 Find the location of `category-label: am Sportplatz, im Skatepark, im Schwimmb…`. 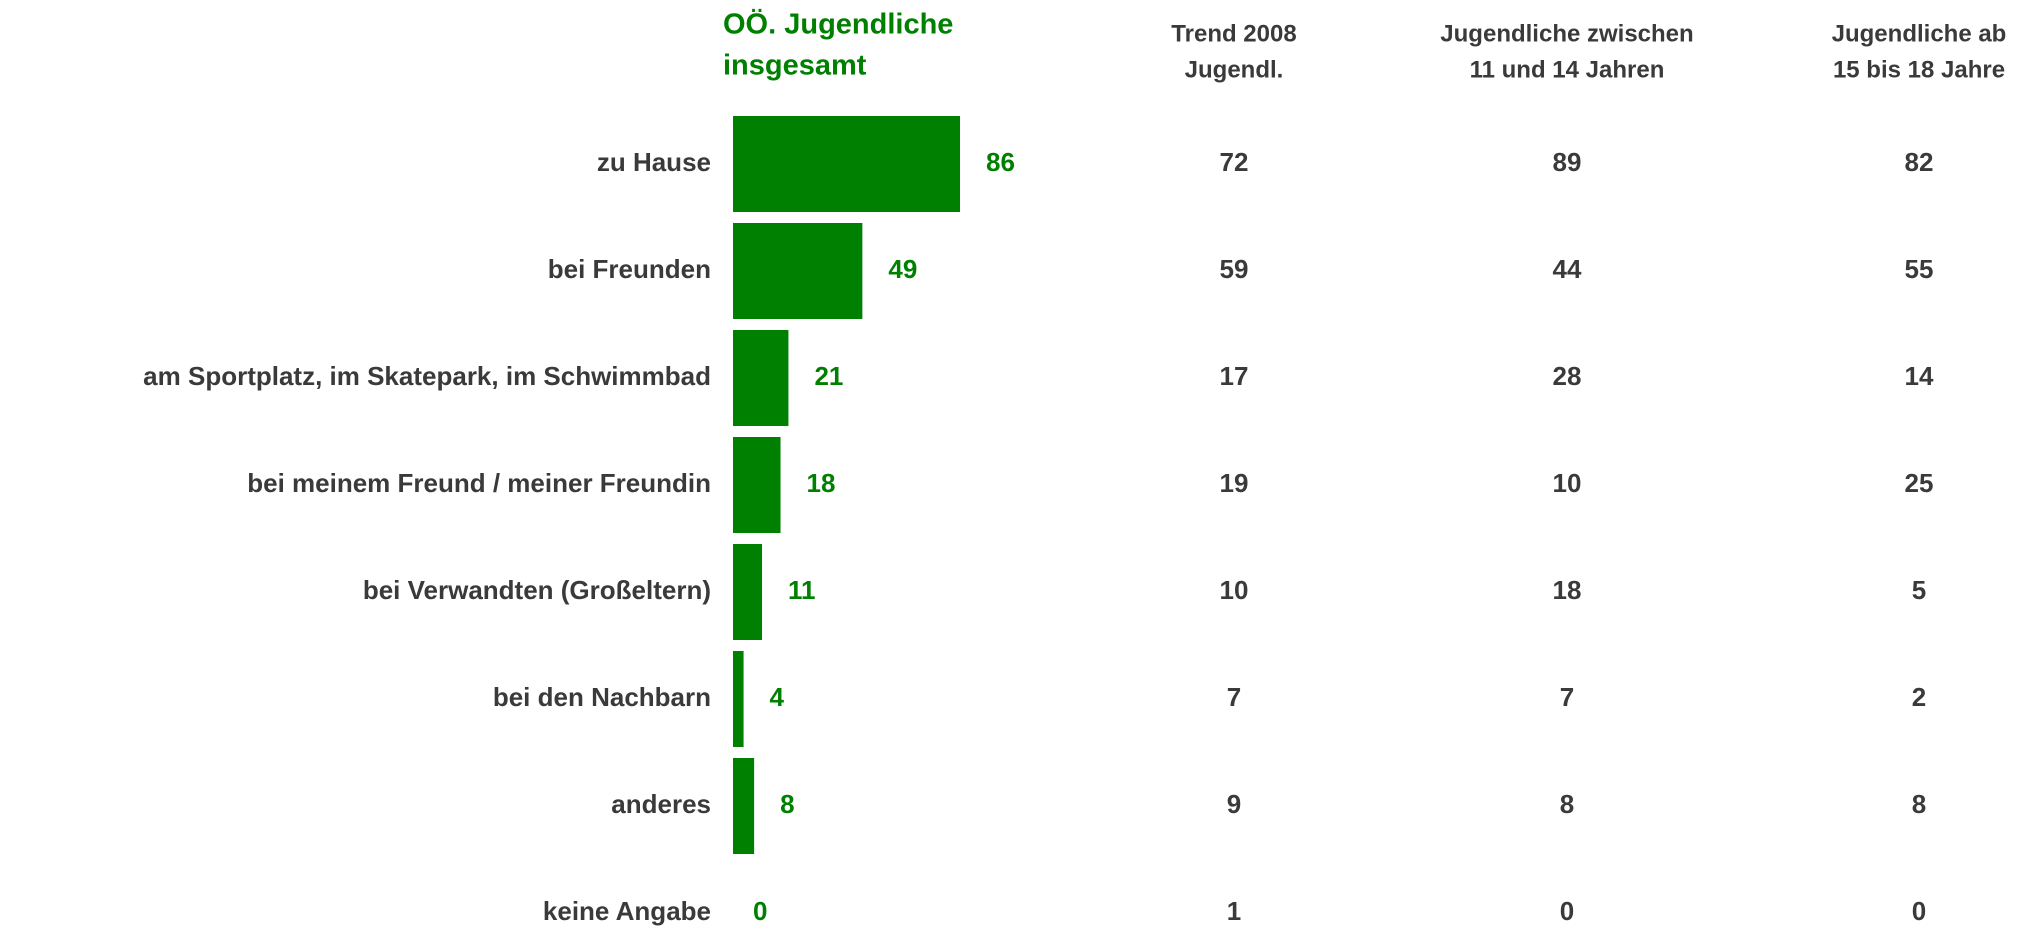

category-label: am Sportplatz, im Skatepark, im Schwimmb… is located at coordinates (427, 376).